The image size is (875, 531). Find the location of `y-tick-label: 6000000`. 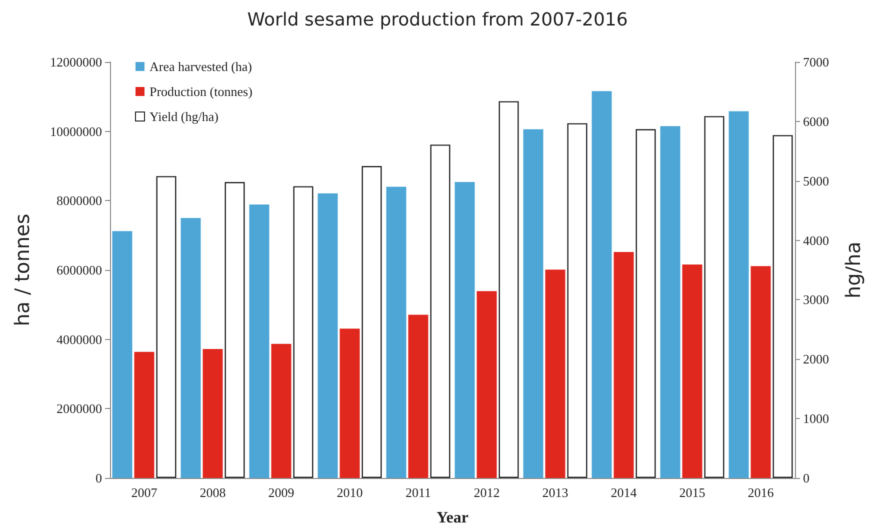

y-tick-label: 6000000 is located at coordinates (79, 270).